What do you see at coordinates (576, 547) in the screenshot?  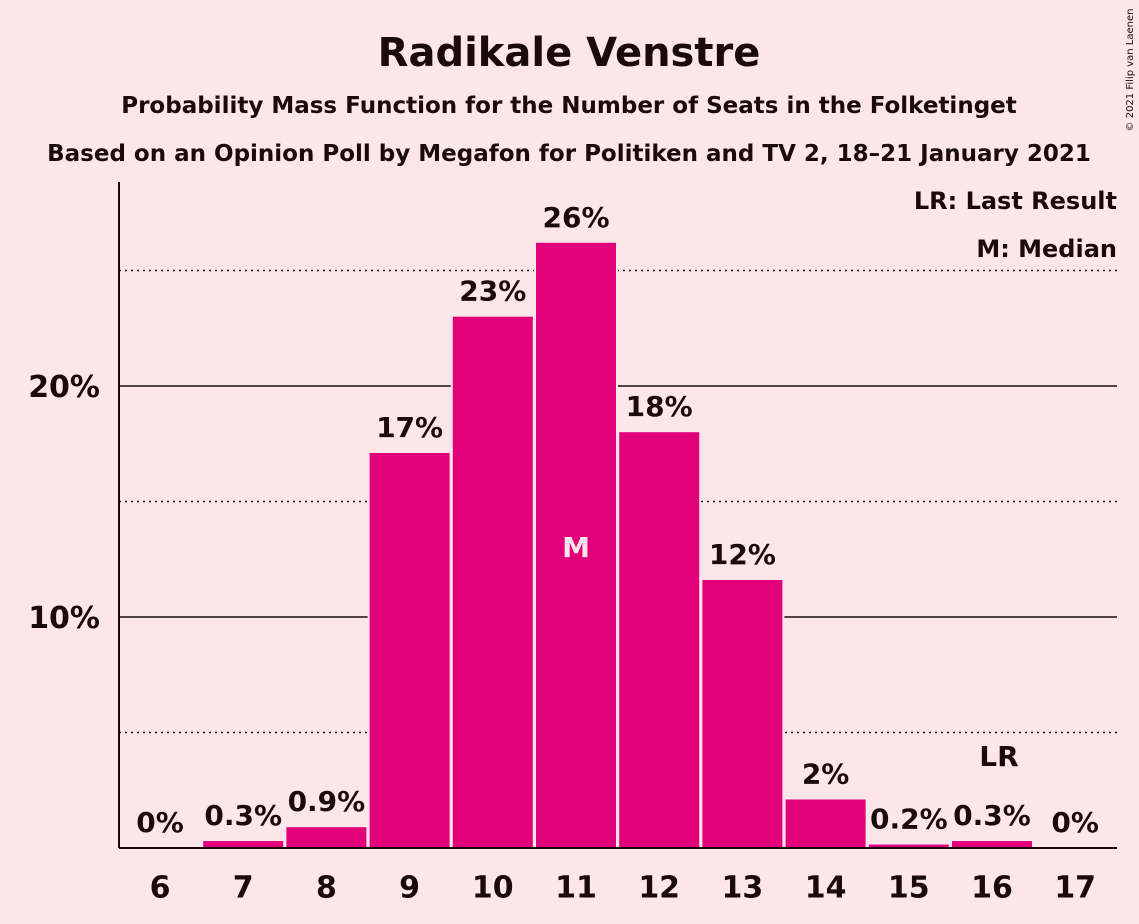 I see `median-marker: M` at bounding box center [576, 547].